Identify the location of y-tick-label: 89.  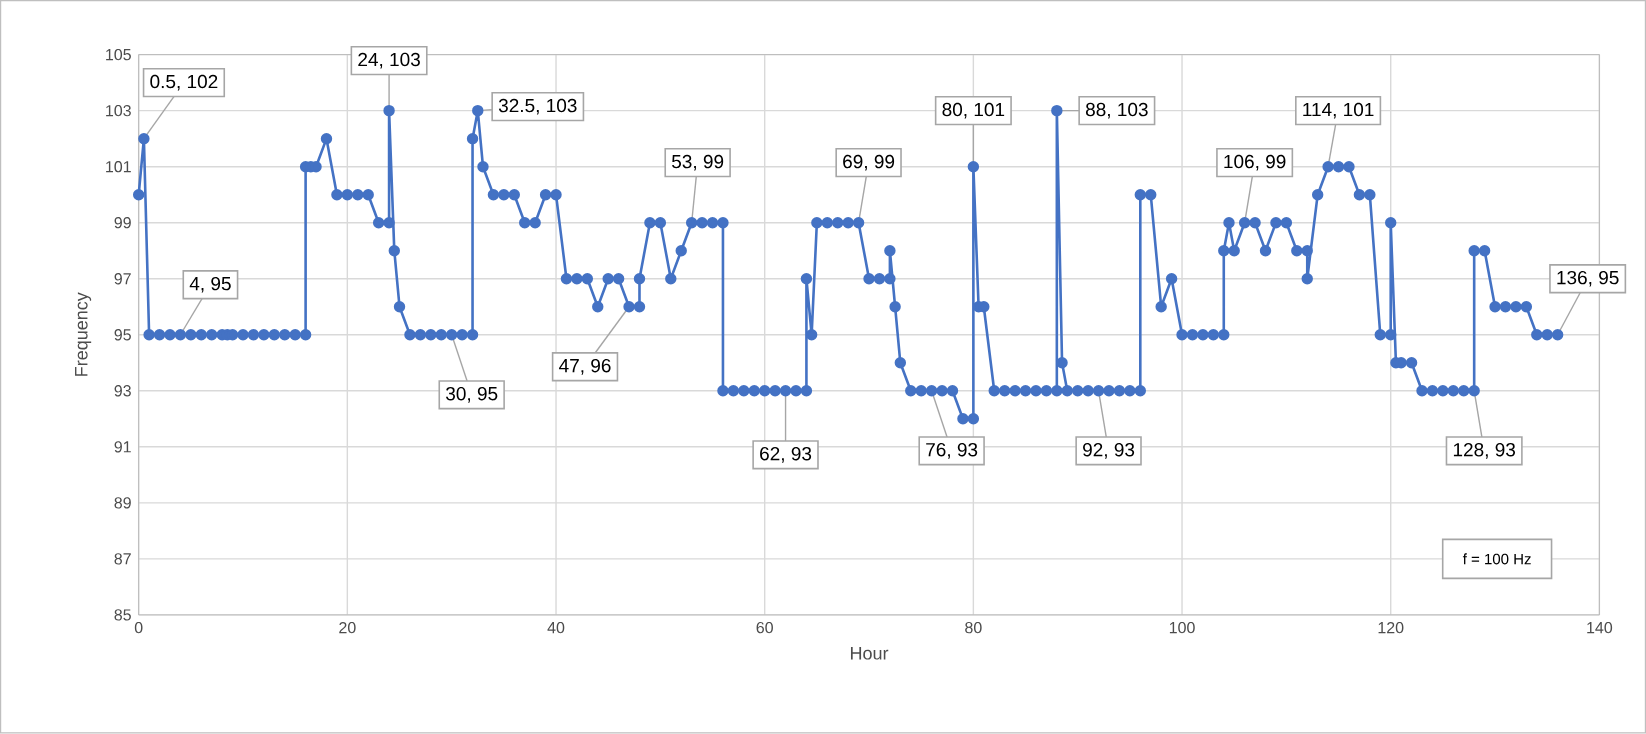
(122, 503).